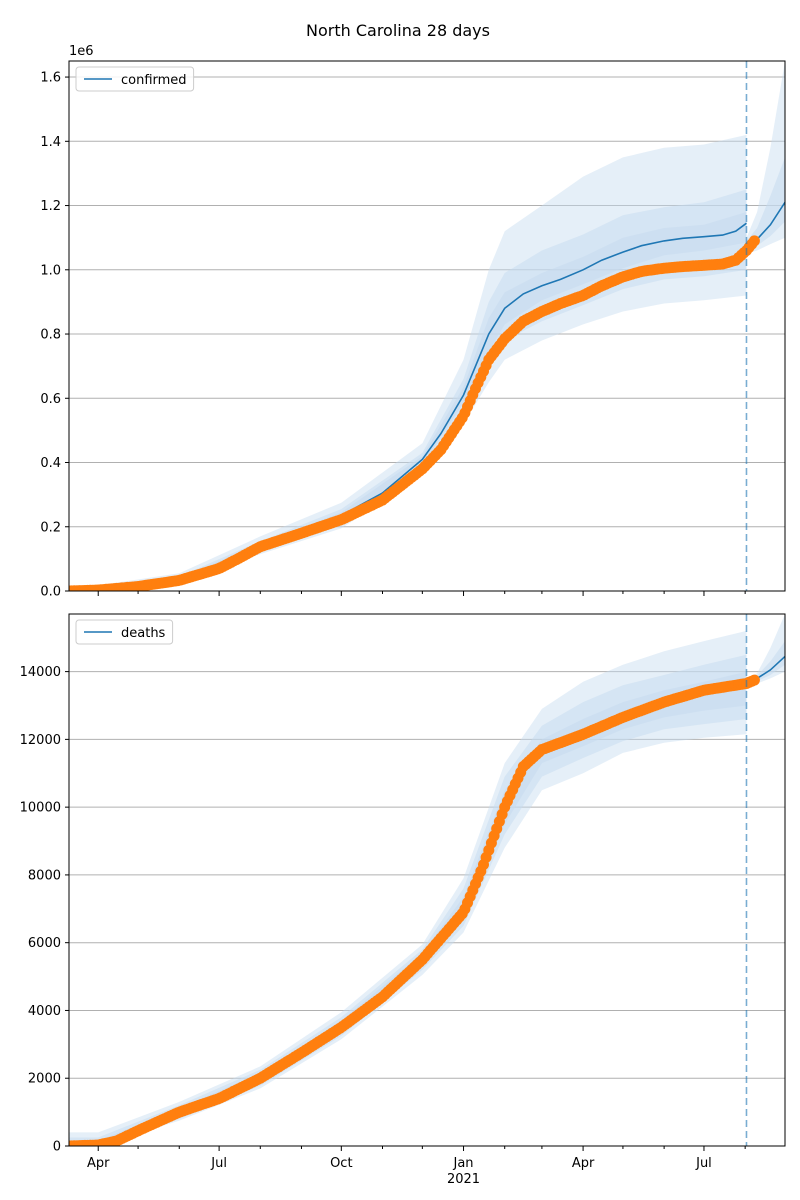 Image resolution: width=800 pixels, height=1200 pixels. Describe the element at coordinates (50, 78) in the screenshot. I see `y-tick-label: 1.6` at that location.